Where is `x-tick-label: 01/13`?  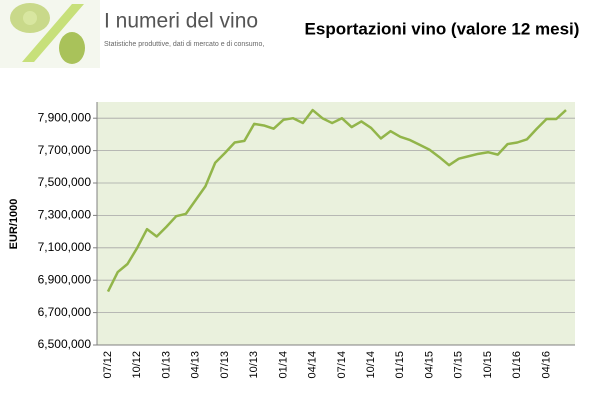
x-tick-label: 01/13 is located at coordinates (166, 365).